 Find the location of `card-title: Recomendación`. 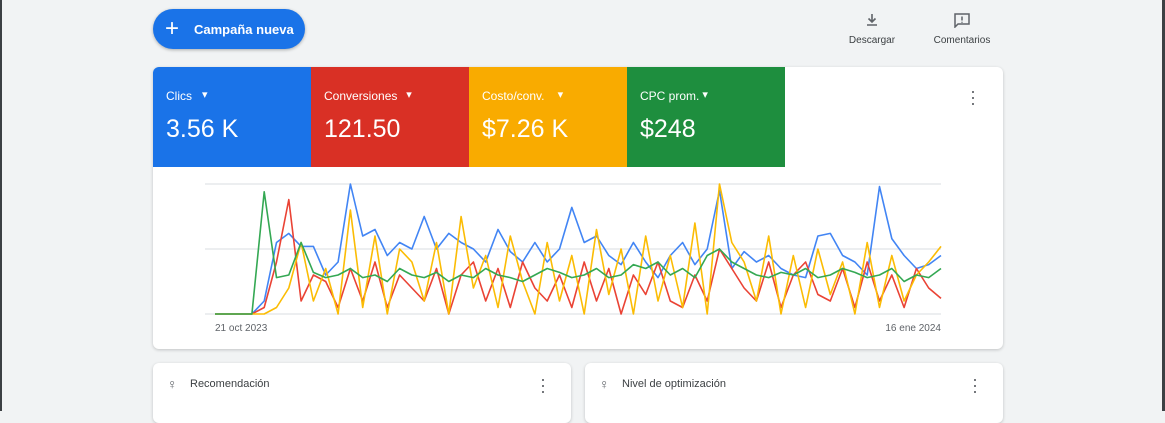

card-title: Recomendación is located at coordinates (230, 384).